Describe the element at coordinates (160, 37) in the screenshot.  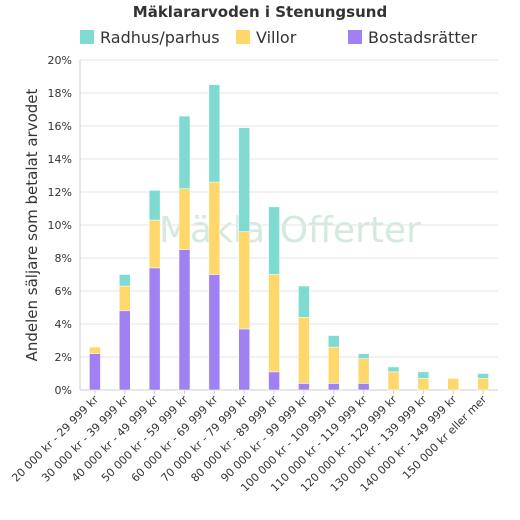
I see `legend-label: Radhus/parhus` at that location.